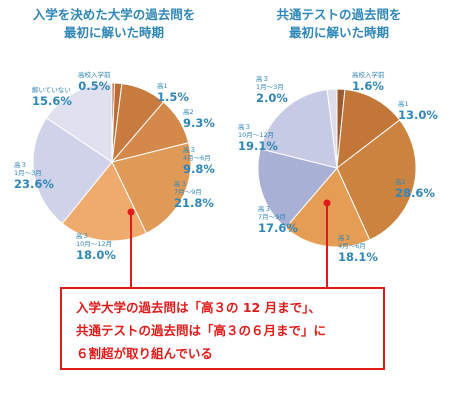 Image resolution: width=452 pixels, height=400 pixels. I want to click on left-label-hs1: 高1 1.5%, so click(173, 93).